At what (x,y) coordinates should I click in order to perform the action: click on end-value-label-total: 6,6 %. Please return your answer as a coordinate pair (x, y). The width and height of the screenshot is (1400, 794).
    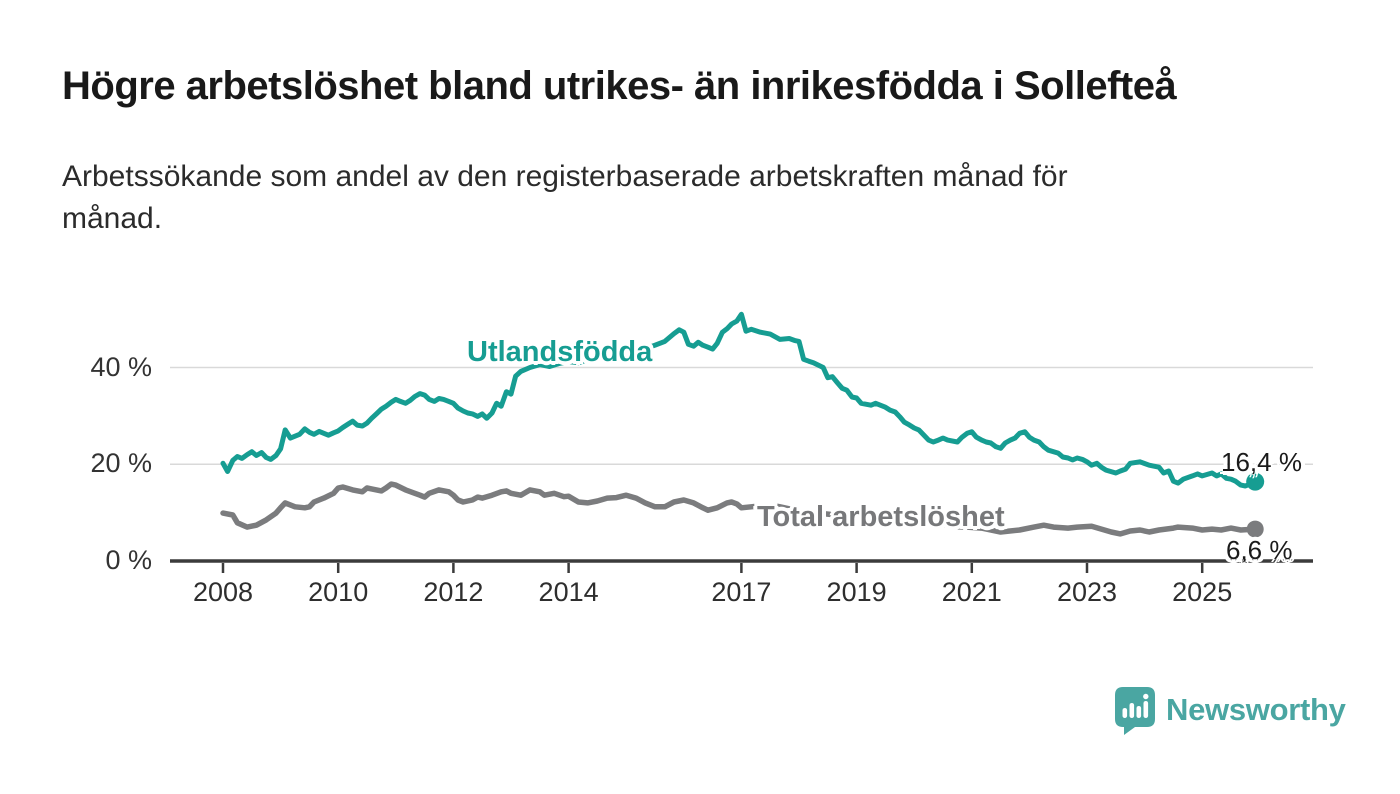
    Looking at the image, I should click on (1259, 550).